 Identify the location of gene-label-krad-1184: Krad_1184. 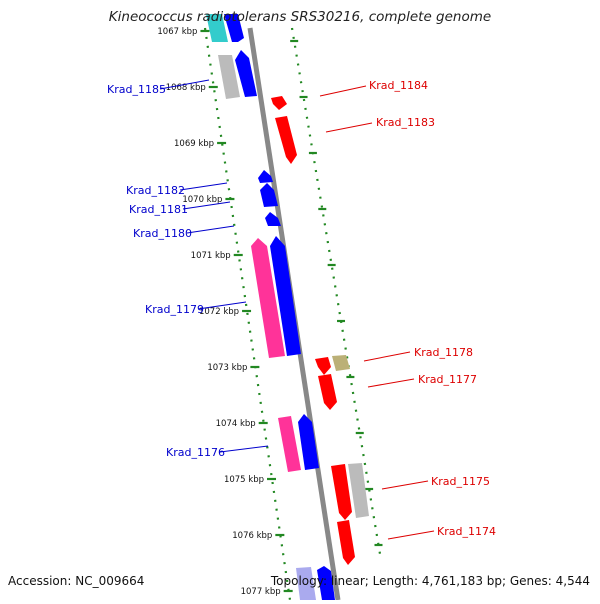
(398, 85).